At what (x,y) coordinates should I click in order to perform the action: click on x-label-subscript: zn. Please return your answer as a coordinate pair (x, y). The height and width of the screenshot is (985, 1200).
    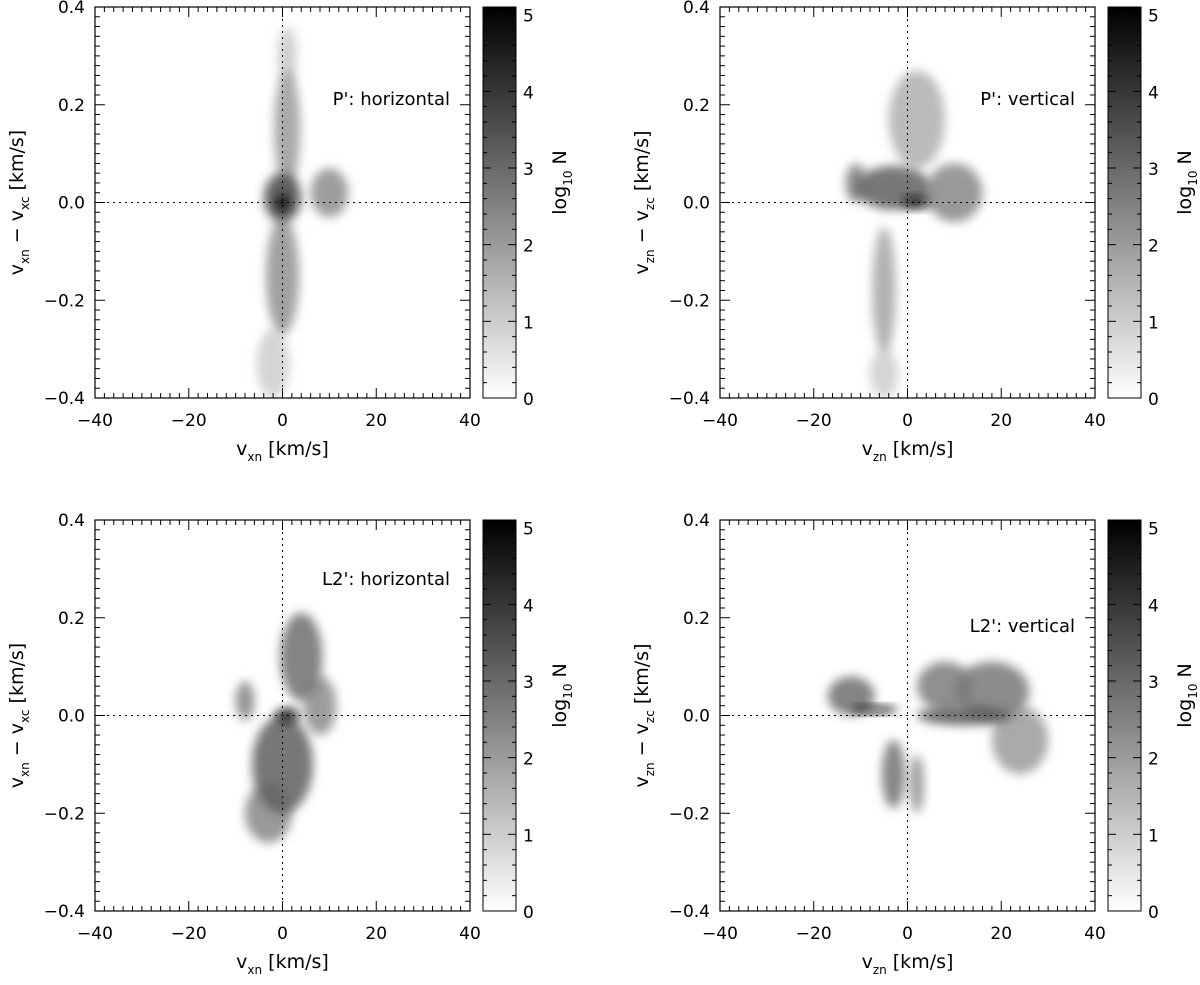
    Looking at the image, I should click on (880, 457).